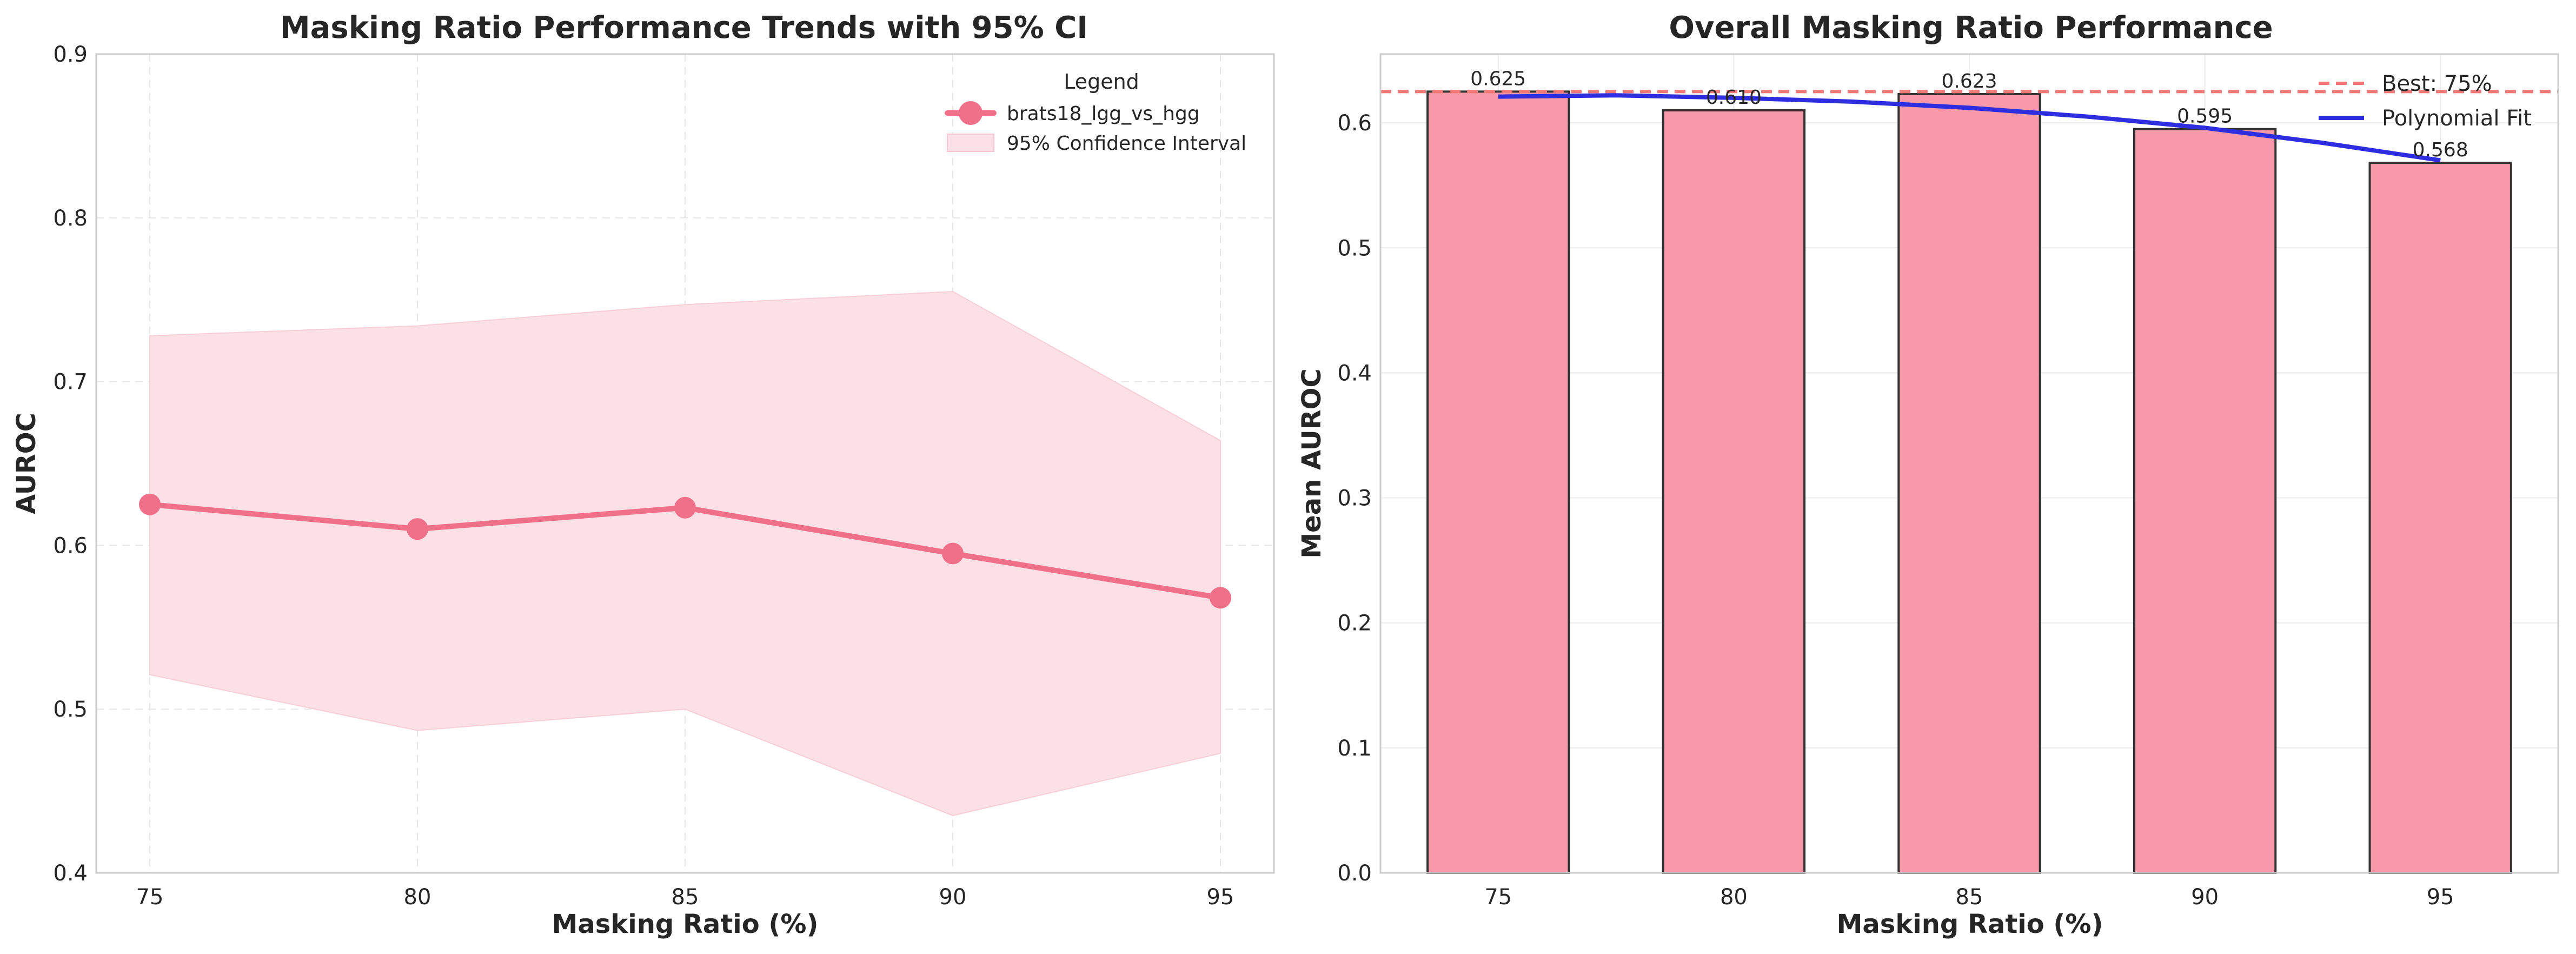 Image resolution: width=2576 pixels, height=954 pixels. Describe the element at coordinates (1354, 874) in the screenshot. I see `right-y-tick-label: 0.0` at that location.